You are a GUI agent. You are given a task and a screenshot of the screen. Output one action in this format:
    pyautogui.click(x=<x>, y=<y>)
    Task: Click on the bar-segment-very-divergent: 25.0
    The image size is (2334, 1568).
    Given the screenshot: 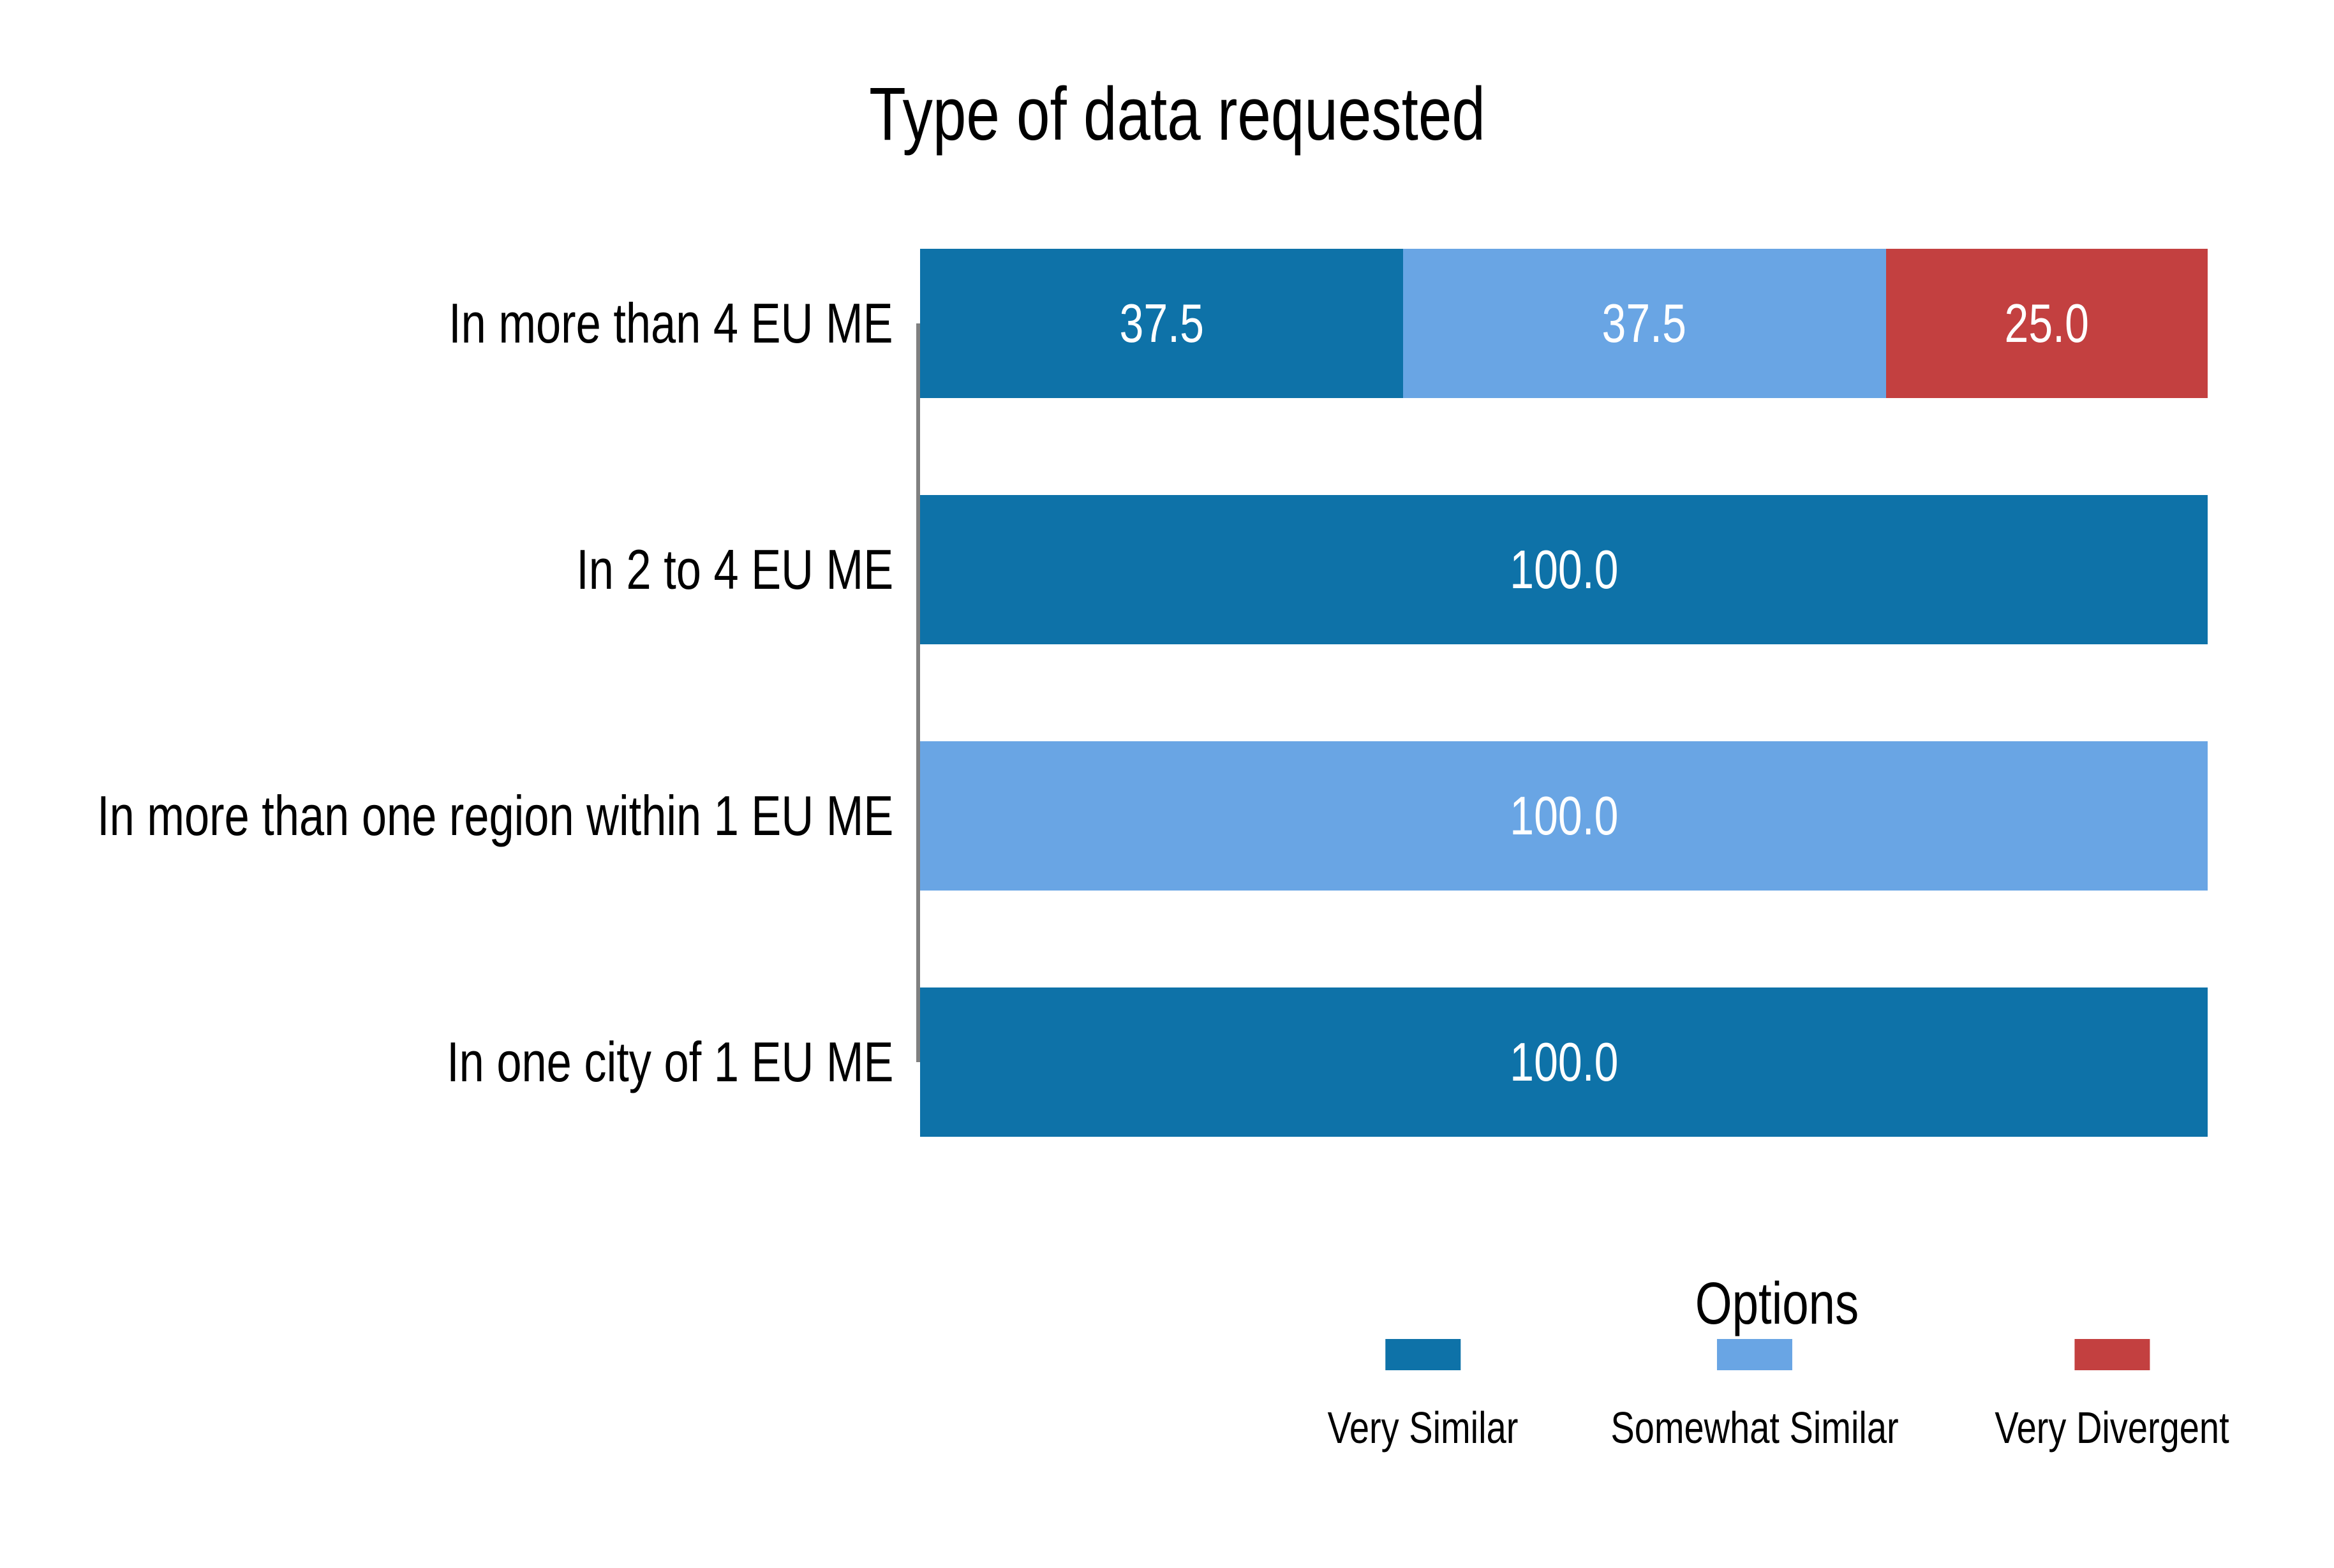 What is the action you would take?
    pyautogui.click(x=2046, y=323)
    